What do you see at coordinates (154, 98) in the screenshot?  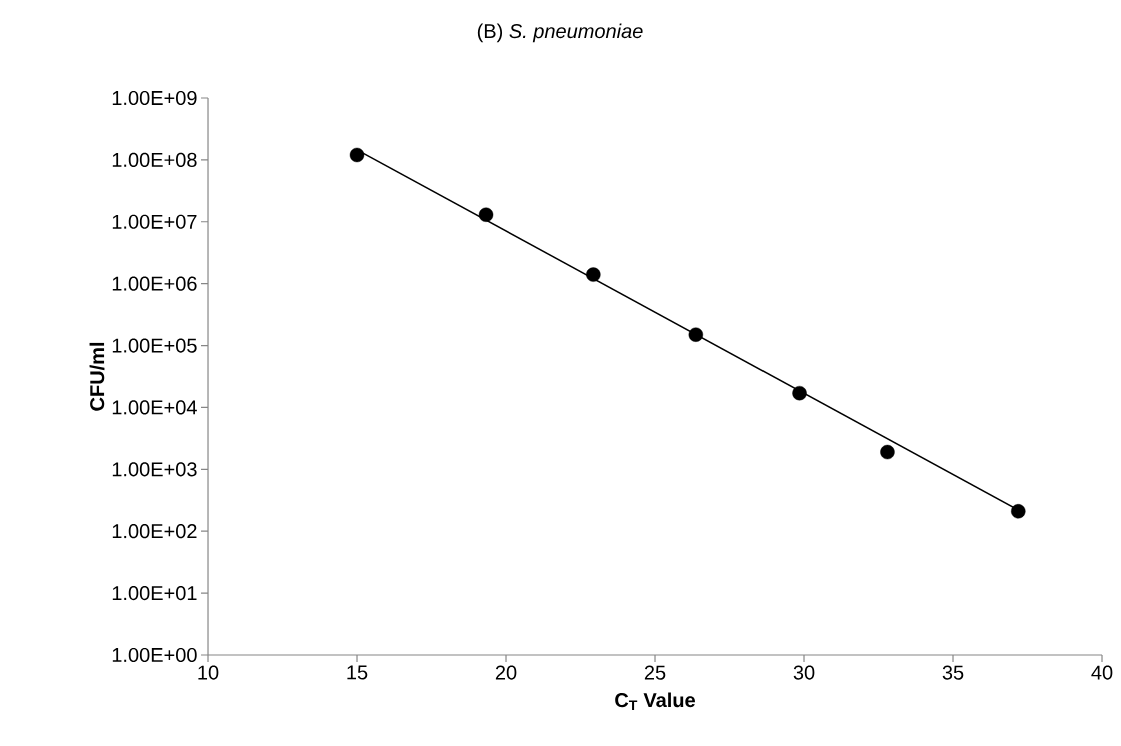 I see `y-tick-label: 1.00E+09` at bounding box center [154, 98].